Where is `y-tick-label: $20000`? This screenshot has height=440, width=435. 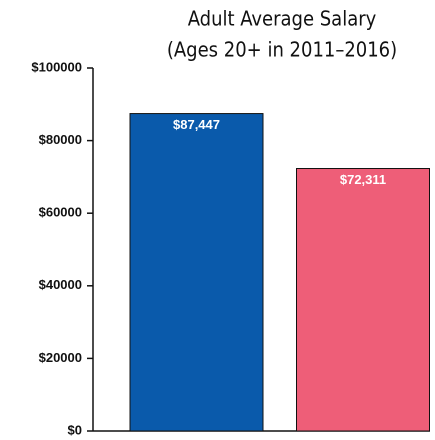 y-tick-label: $20000 is located at coordinates (60, 357).